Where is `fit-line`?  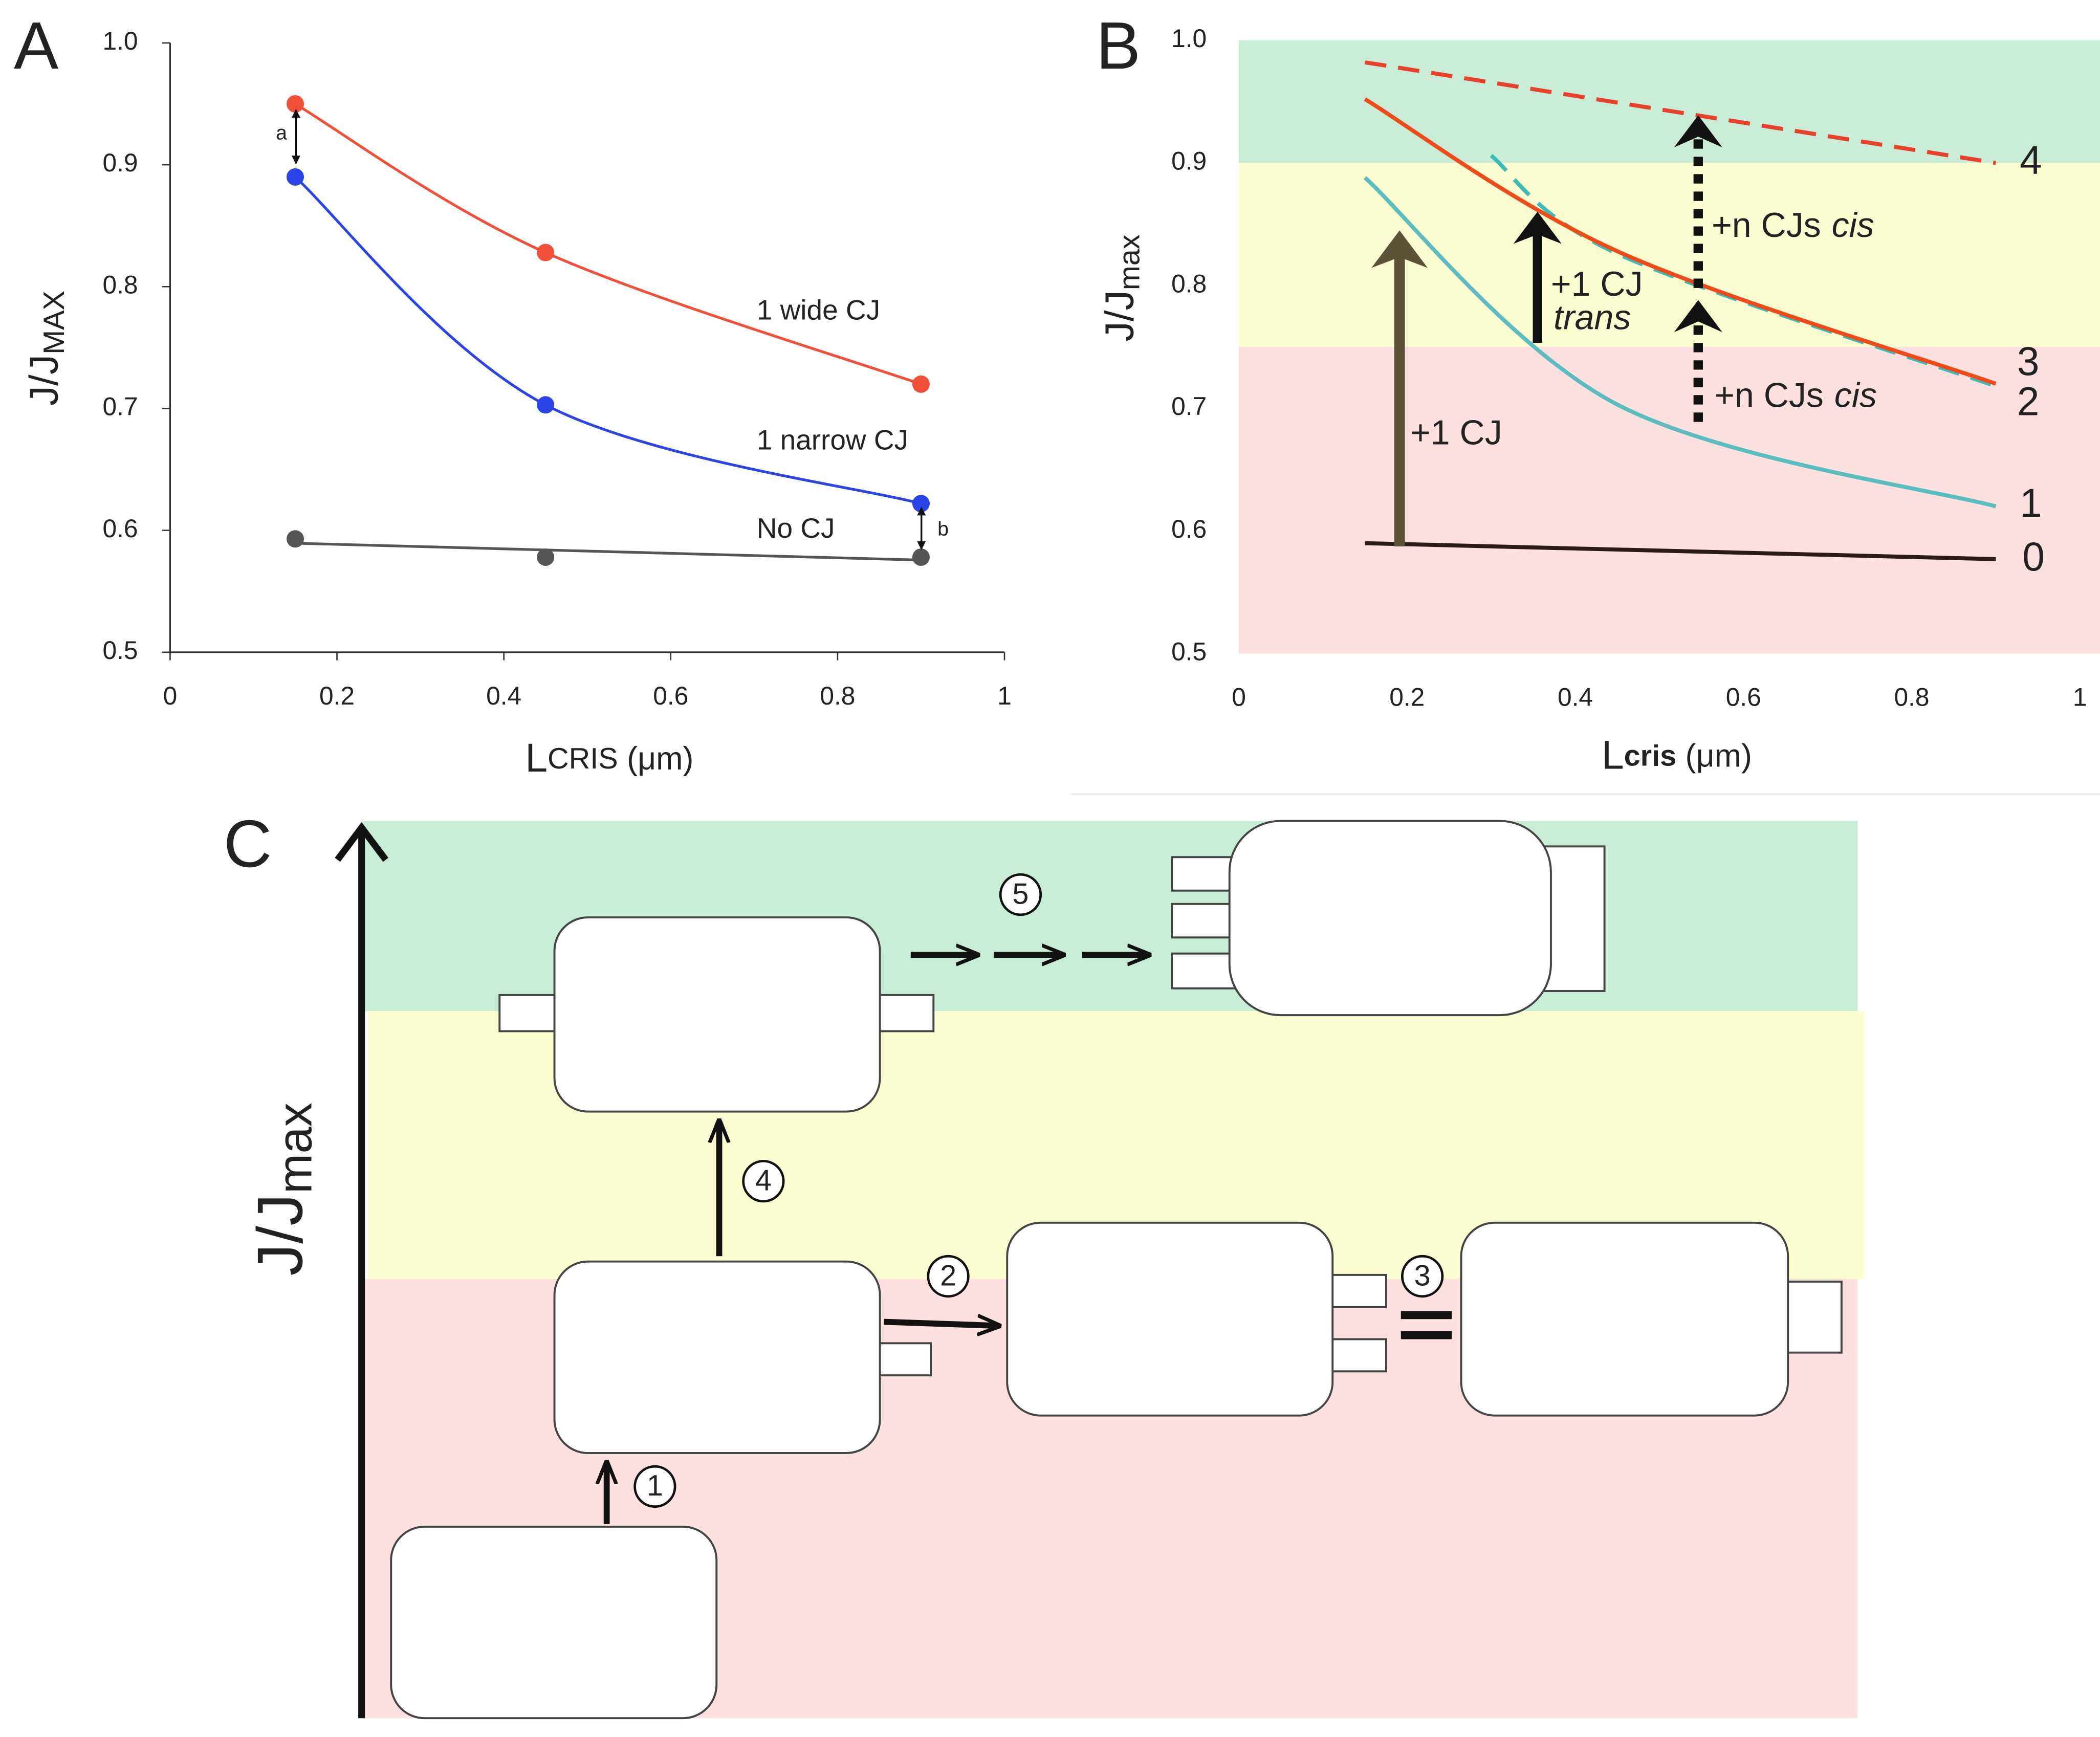
fit-line is located at coordinates (608, 552).